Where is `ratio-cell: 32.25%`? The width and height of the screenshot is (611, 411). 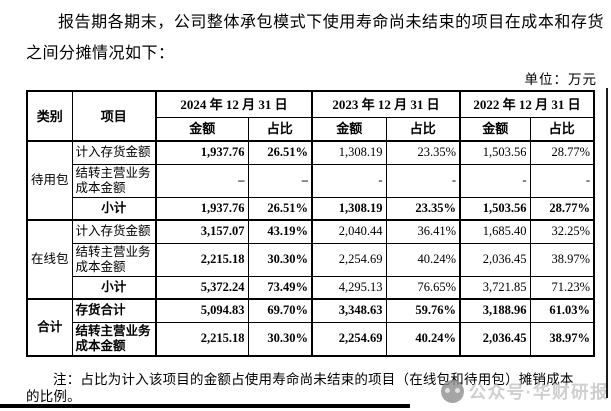
ratio-cell: 32.25% is located at coordinates (562, 231).